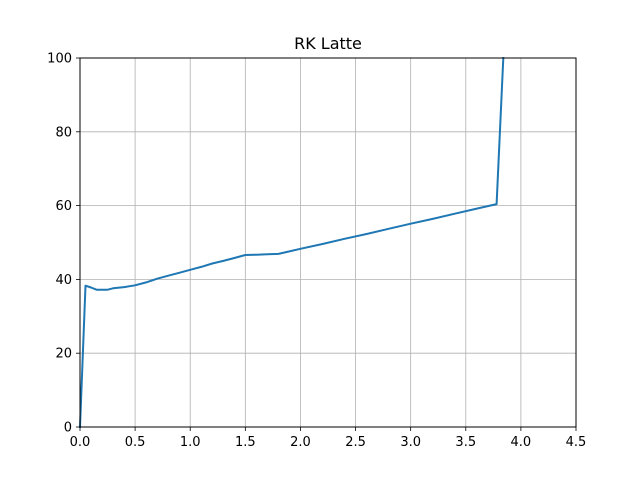  I want to click on x-tick-label: 3.0, so click(410, 442).